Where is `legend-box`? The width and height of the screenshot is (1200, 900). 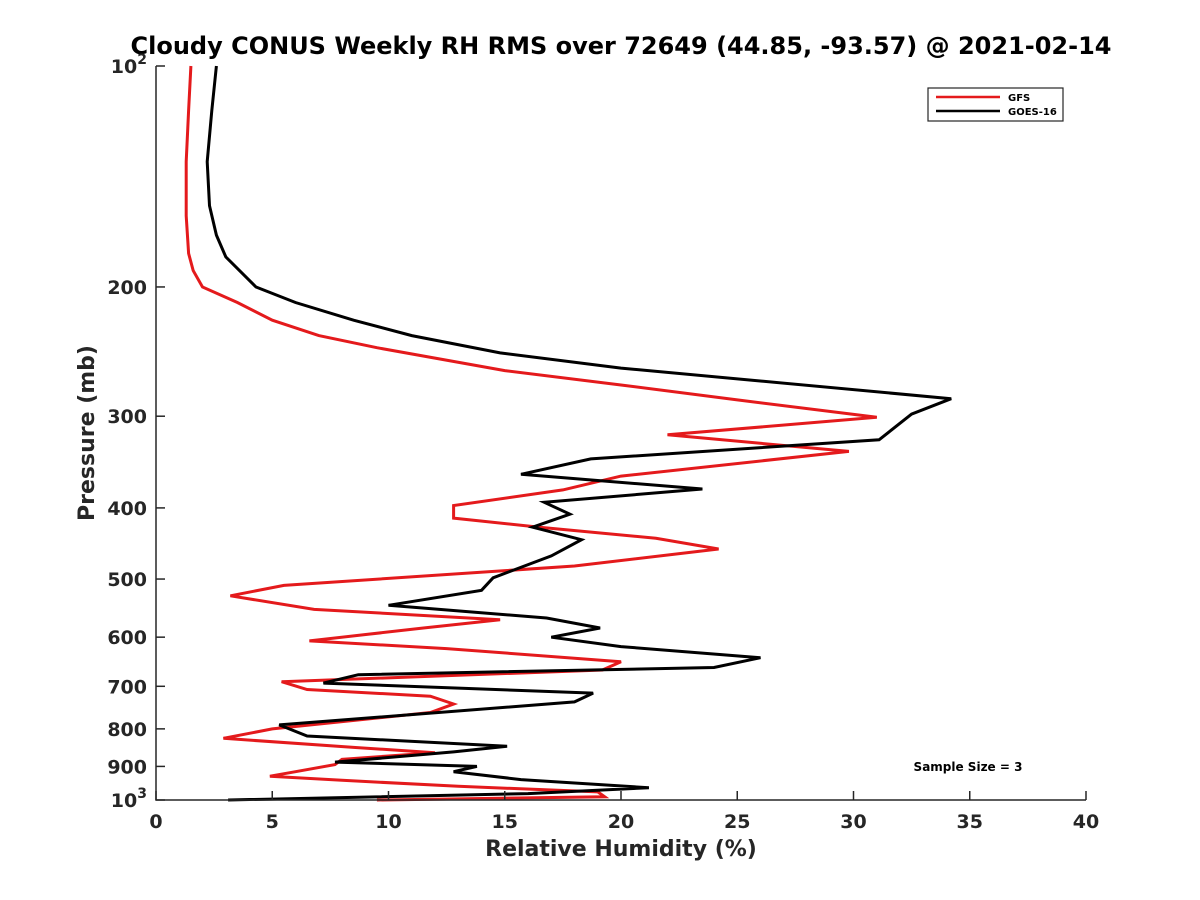 legend-box is located at coordinates (995, 104).